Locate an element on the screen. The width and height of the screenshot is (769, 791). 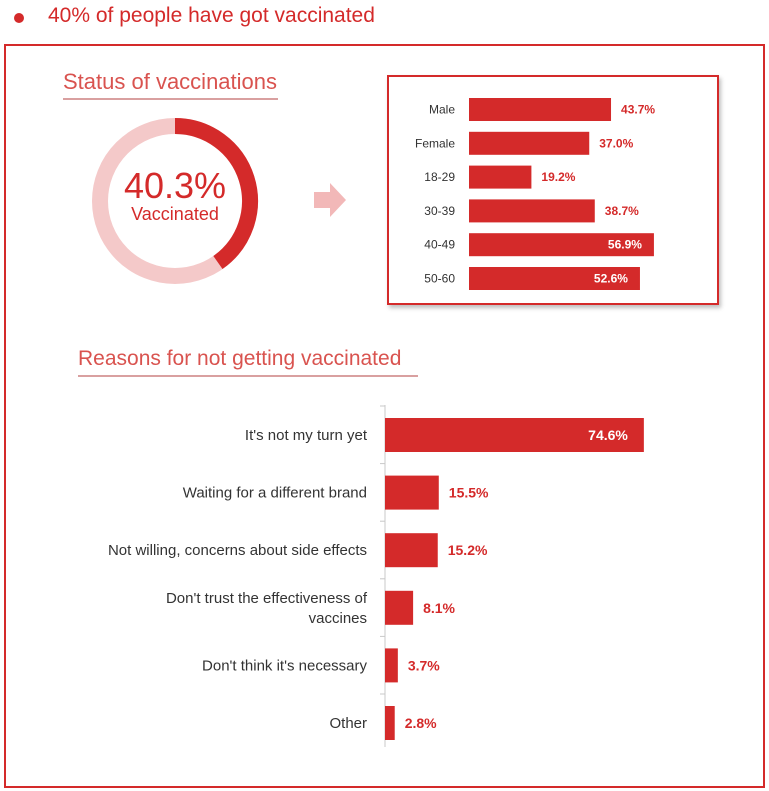
demographic-value-label: 52.6% is located at coordinates (611, 279).